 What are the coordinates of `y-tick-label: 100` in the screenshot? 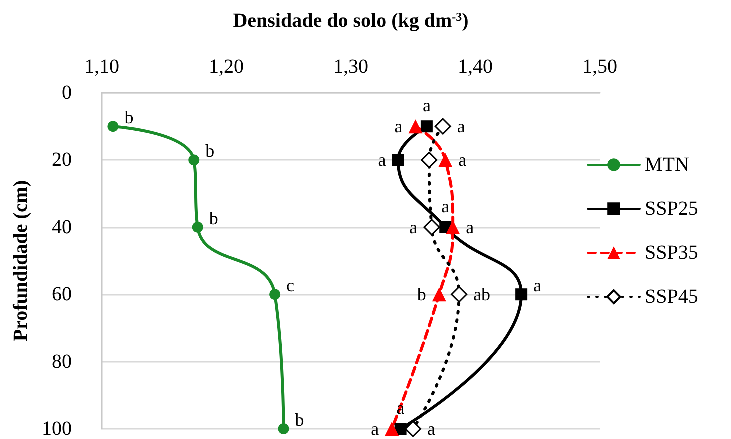 It's located at (57, 428).